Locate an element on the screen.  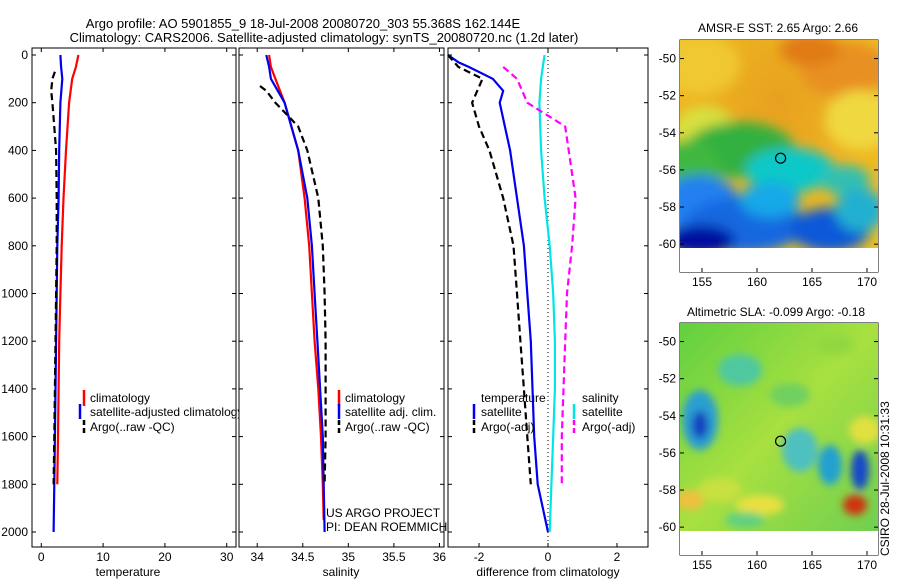
sst-profile-marker is located at coordinates (780, 158).